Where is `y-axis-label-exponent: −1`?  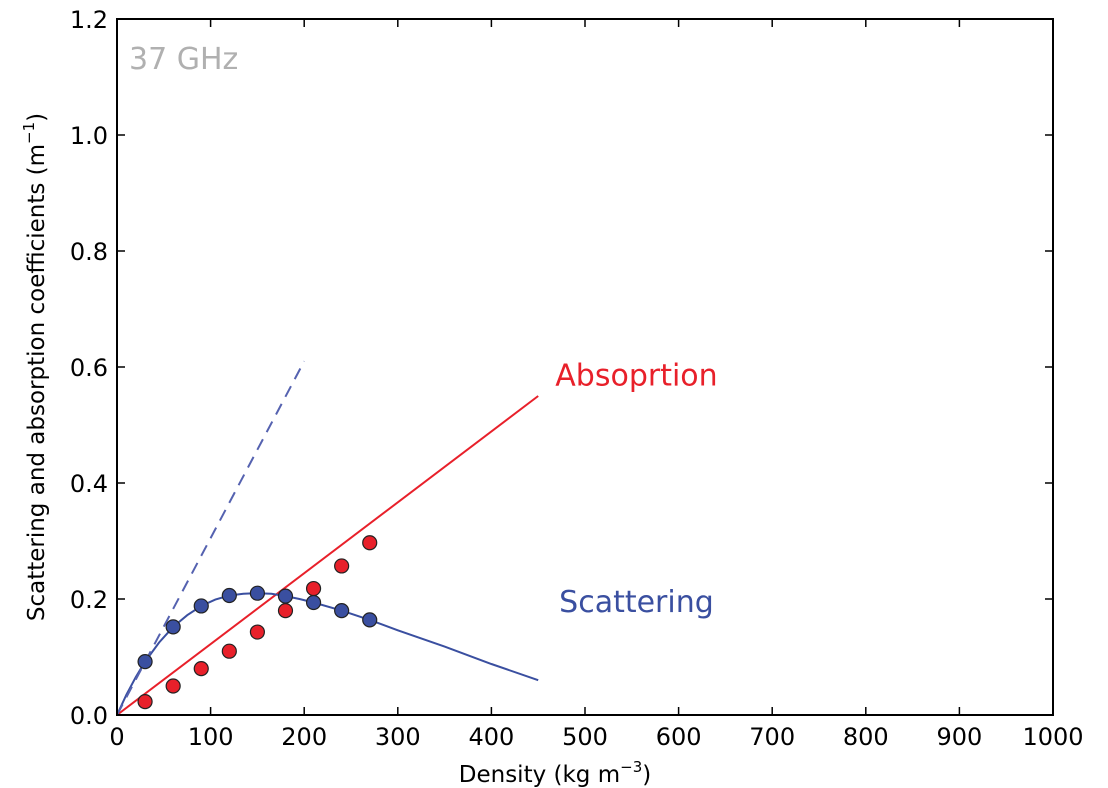
y-axis-label-exponent: −1 is located at coordinates (29, 133).